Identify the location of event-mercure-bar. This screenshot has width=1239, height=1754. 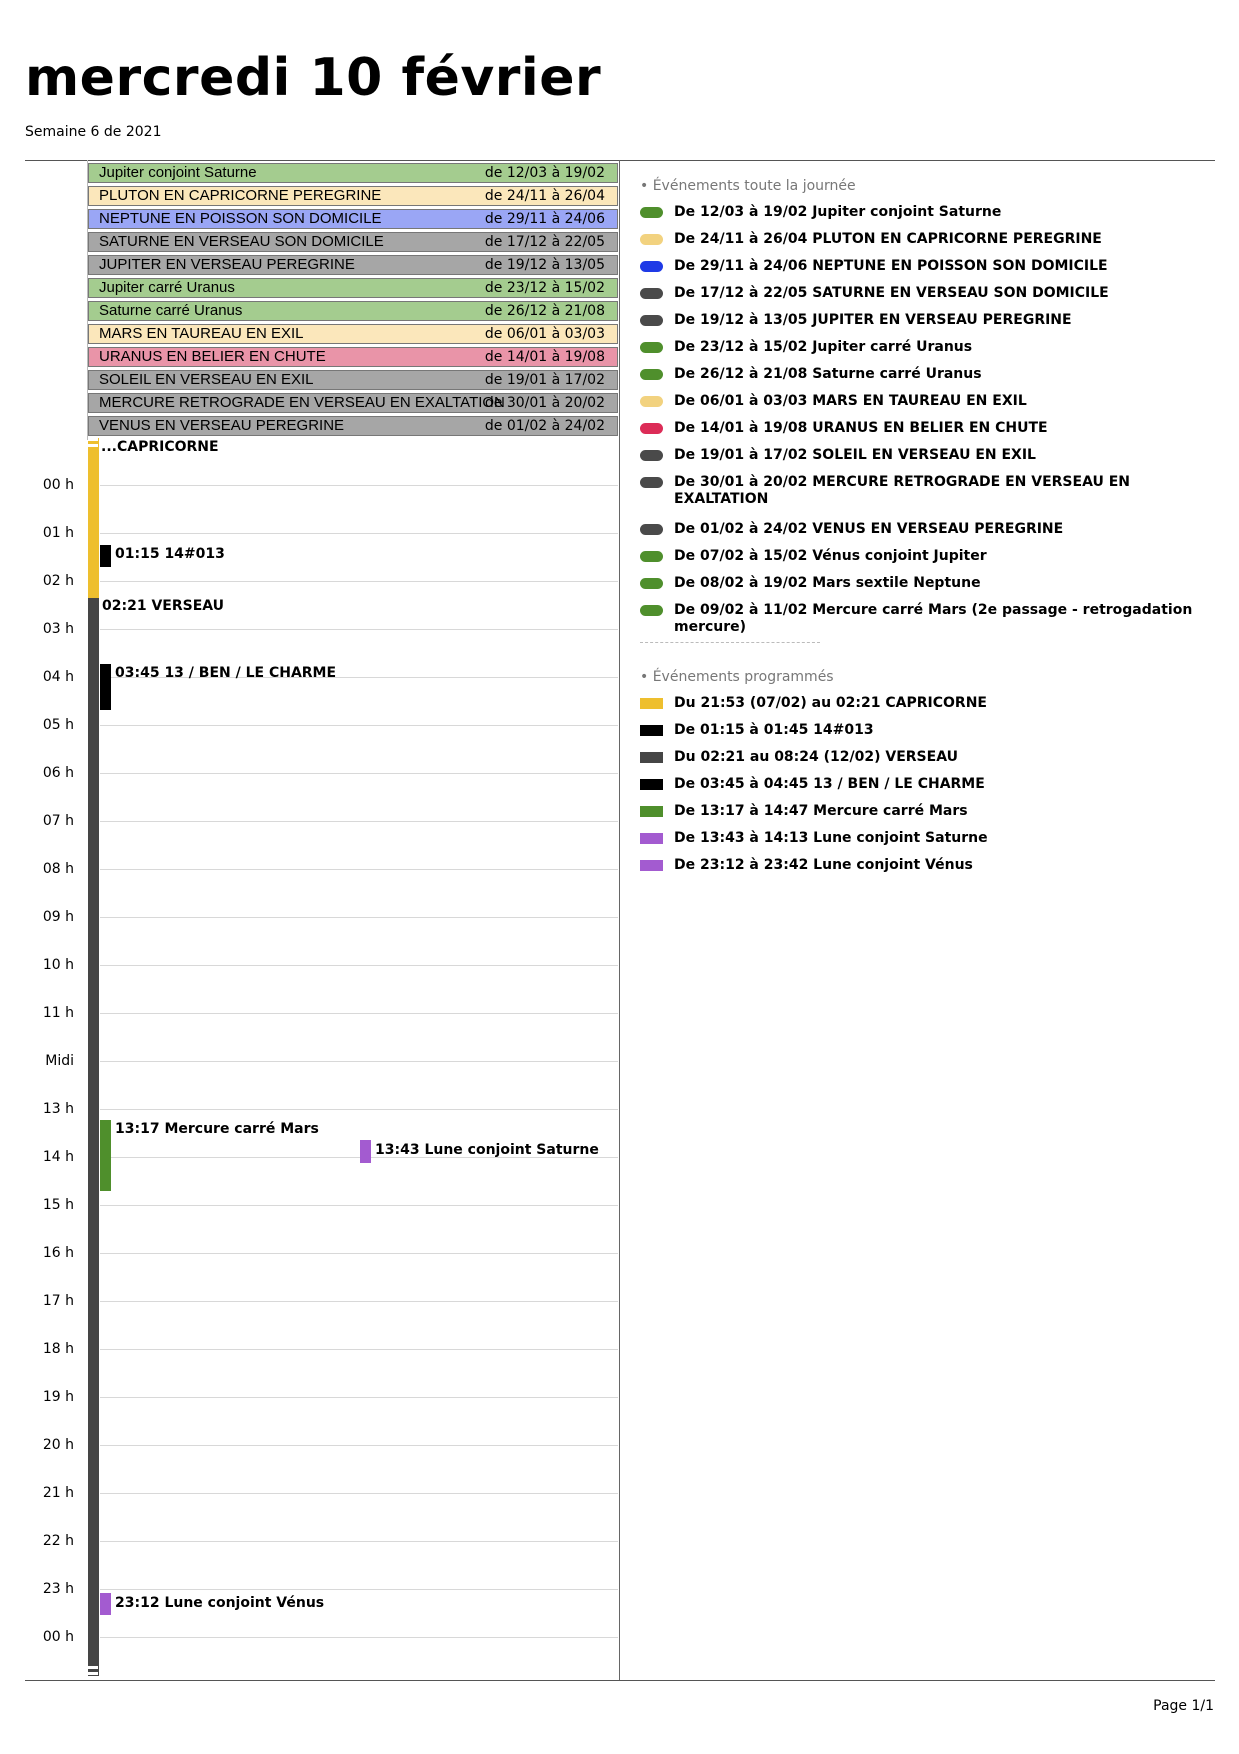
(105, 1155).